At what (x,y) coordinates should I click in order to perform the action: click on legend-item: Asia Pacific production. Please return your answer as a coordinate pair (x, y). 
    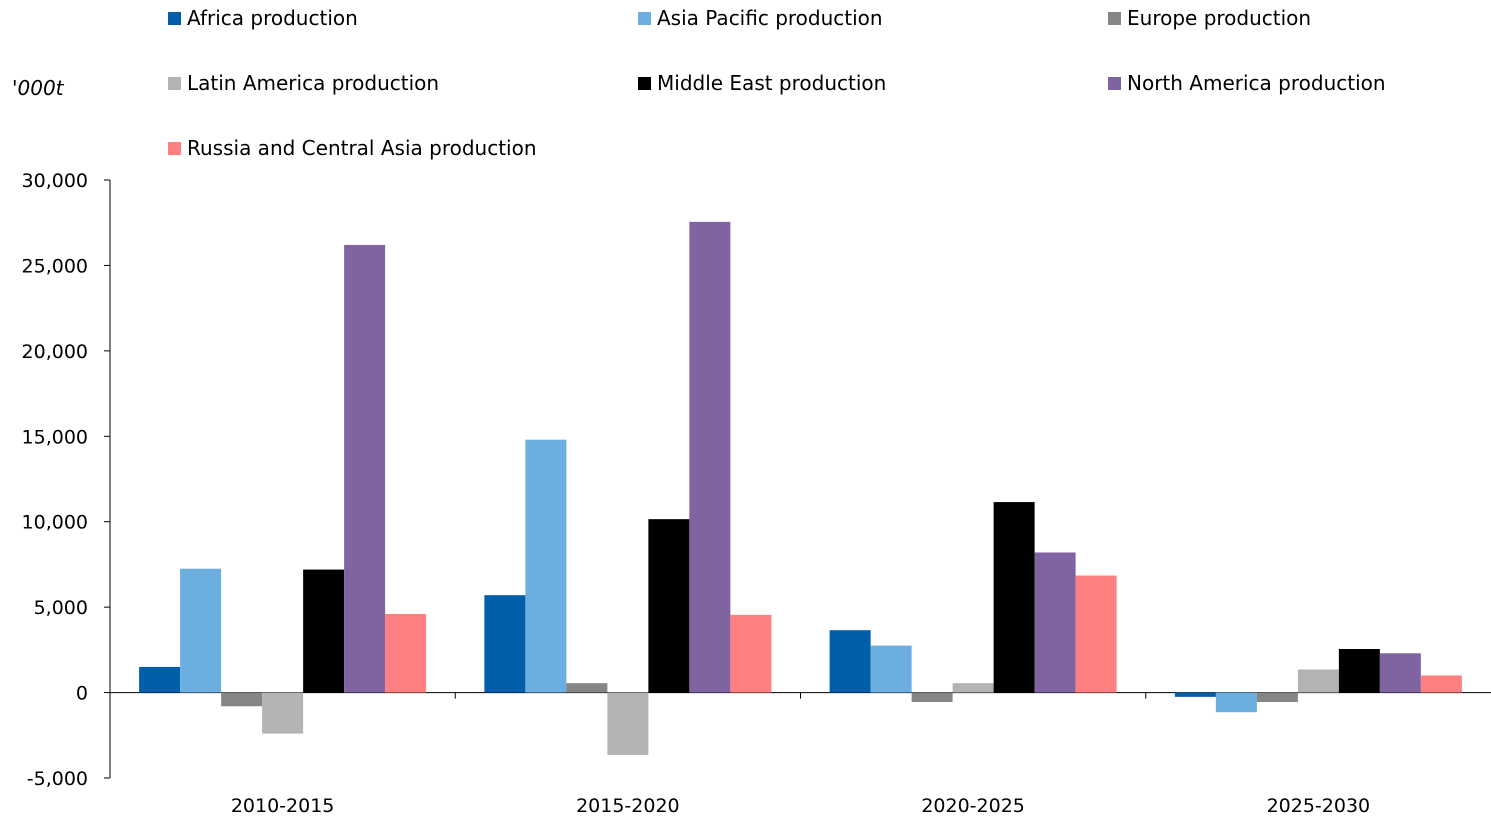
    Looking at the image, I should click on (760, 18).